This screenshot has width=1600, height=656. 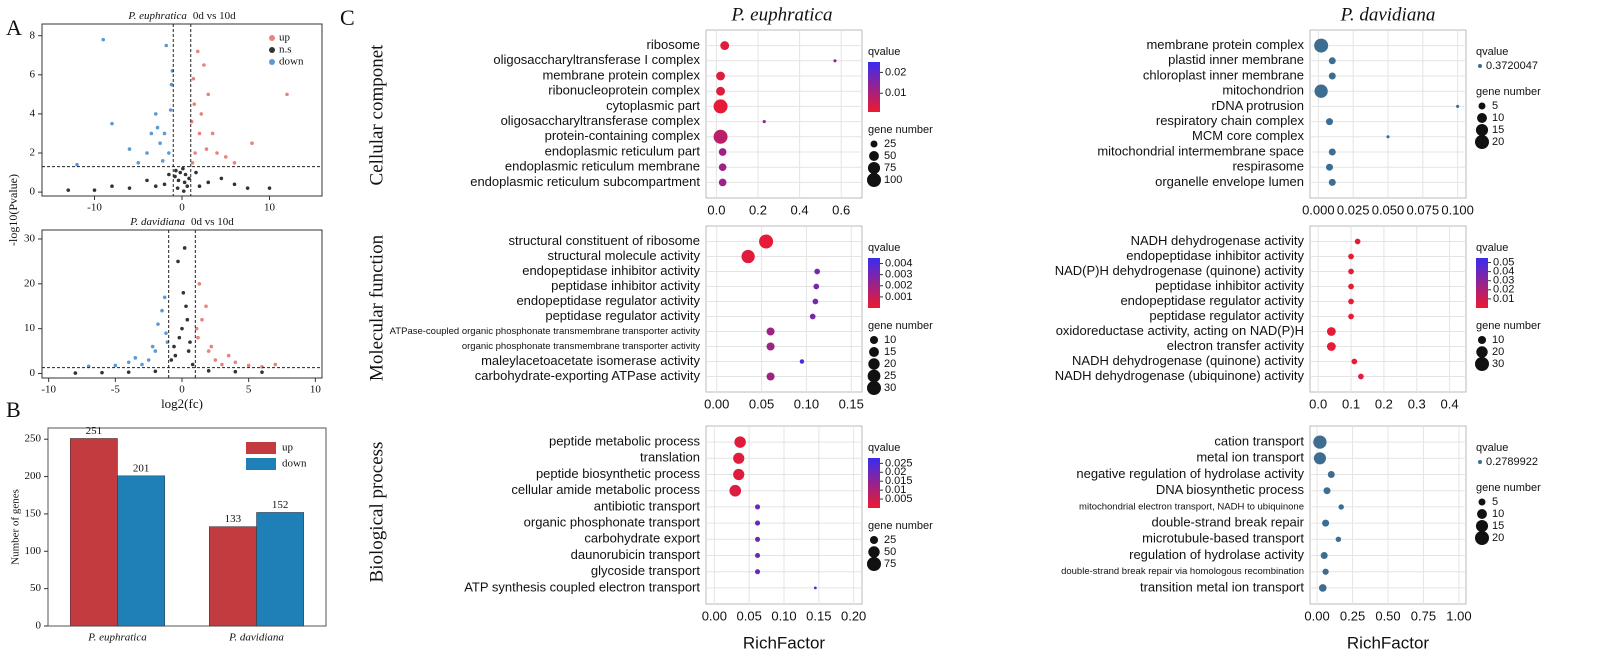 I want to click on species: P. davidiana, so click(x=157, y=222).